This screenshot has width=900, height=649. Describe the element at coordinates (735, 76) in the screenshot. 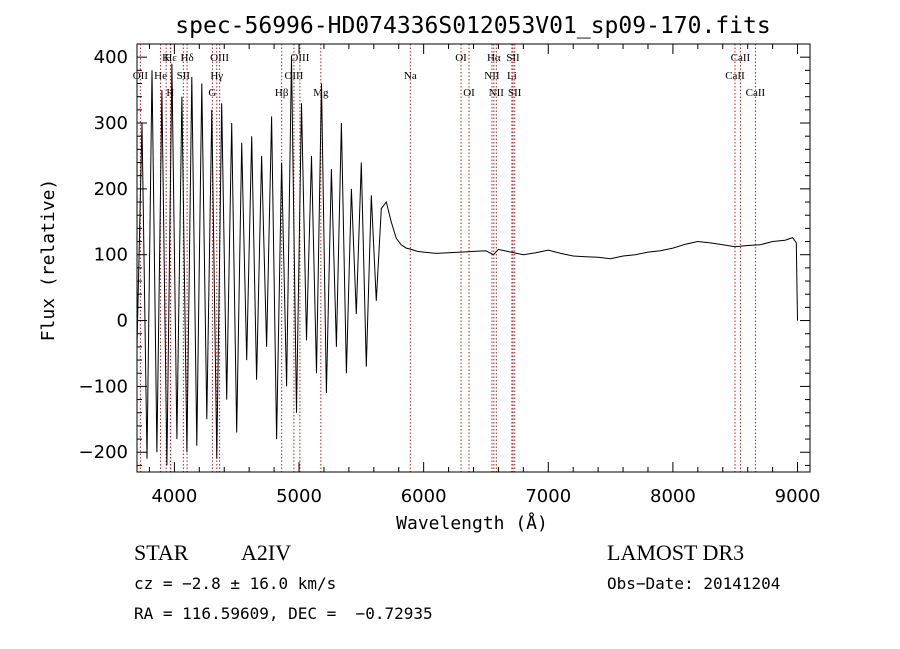

I see `line-marker-label-17: CaII` at that location.